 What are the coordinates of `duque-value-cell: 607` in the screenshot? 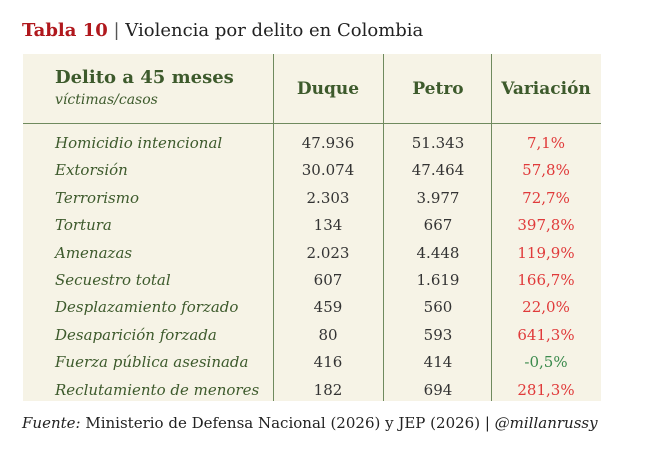 It's located at (328, 280).